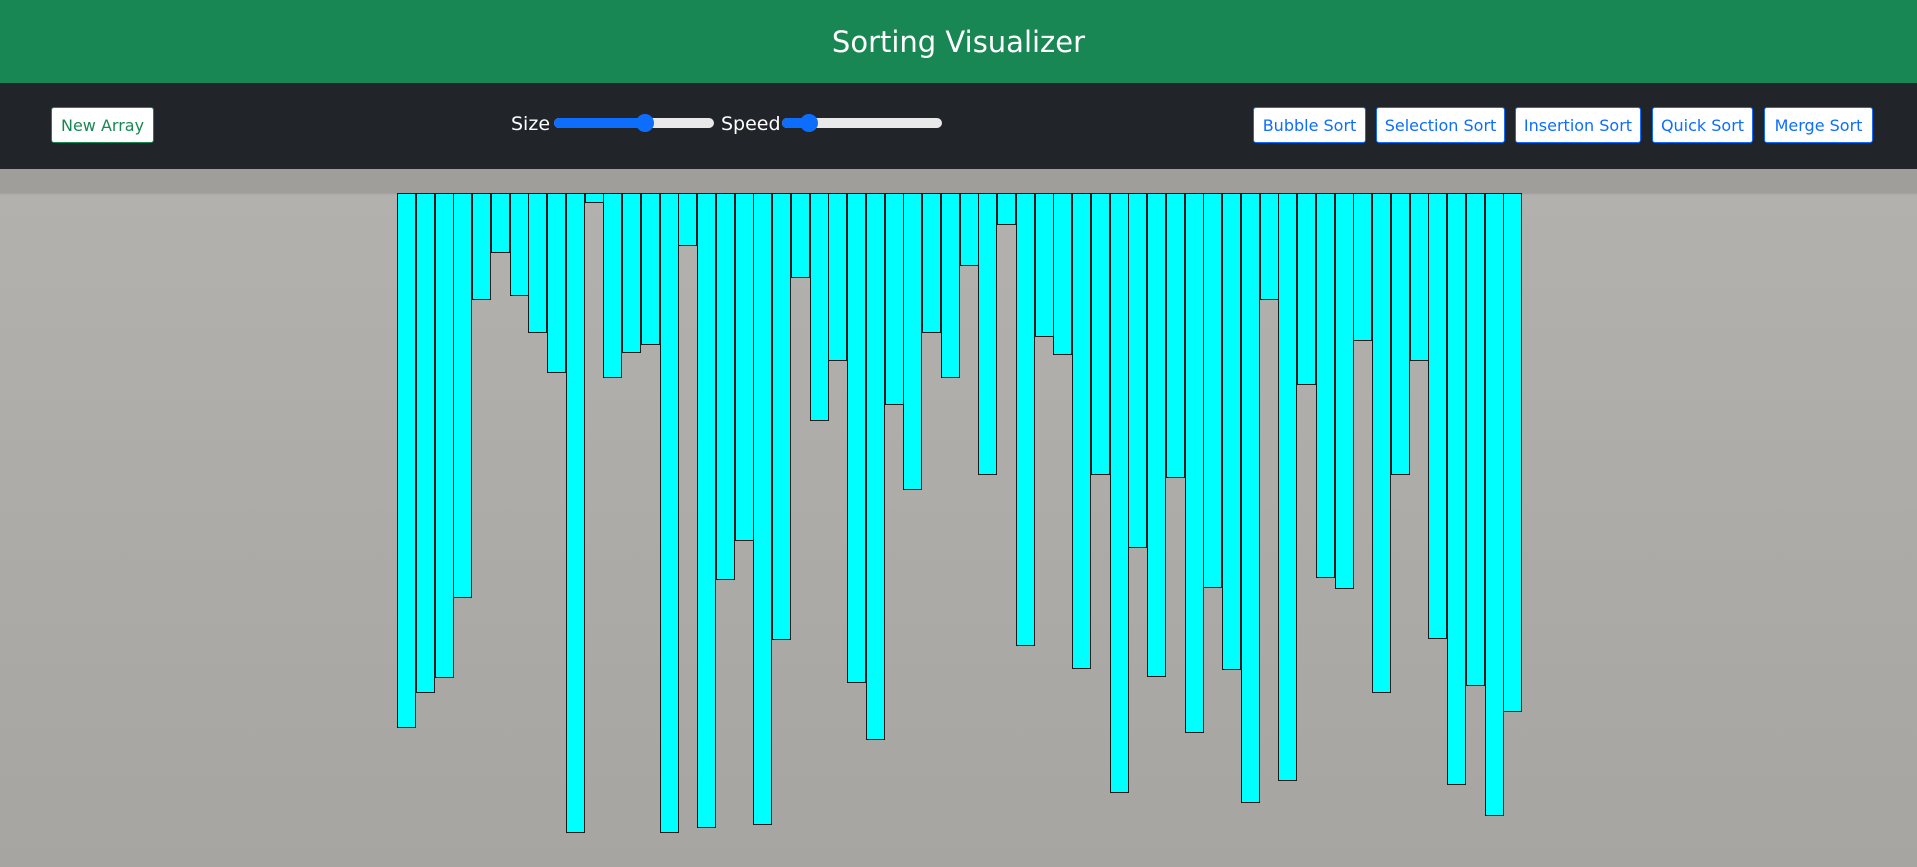 This screenshot has height=867, width=1917. Describe the element at coordinates (751, 124) in the screenshot. I see `speed-label: Speed` at that location.